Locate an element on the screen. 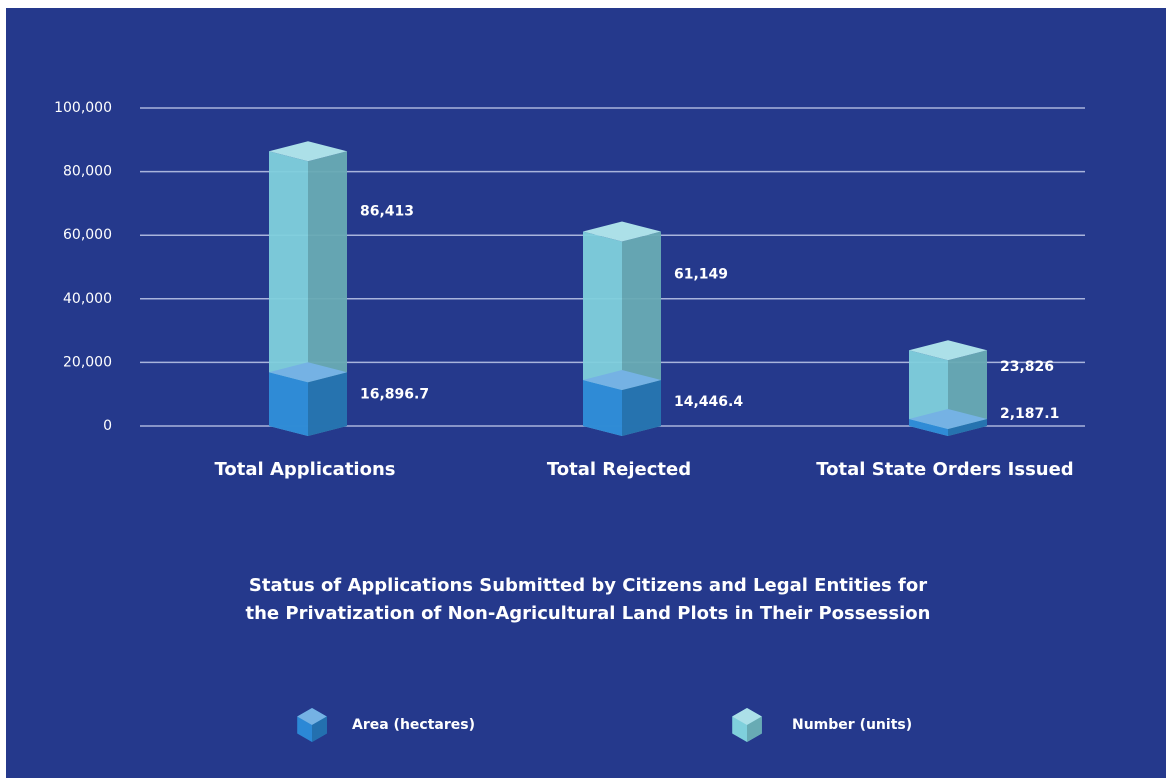 The image size is (1170, 784). y-tick-label: 80,000 is located at coordinates (87, 172).